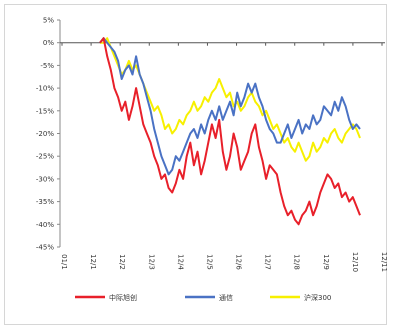  What do you see at coordinates (45, 202) in the screenshot?
I see `y-tick-label: -35%` at bounding box center [45, 202].